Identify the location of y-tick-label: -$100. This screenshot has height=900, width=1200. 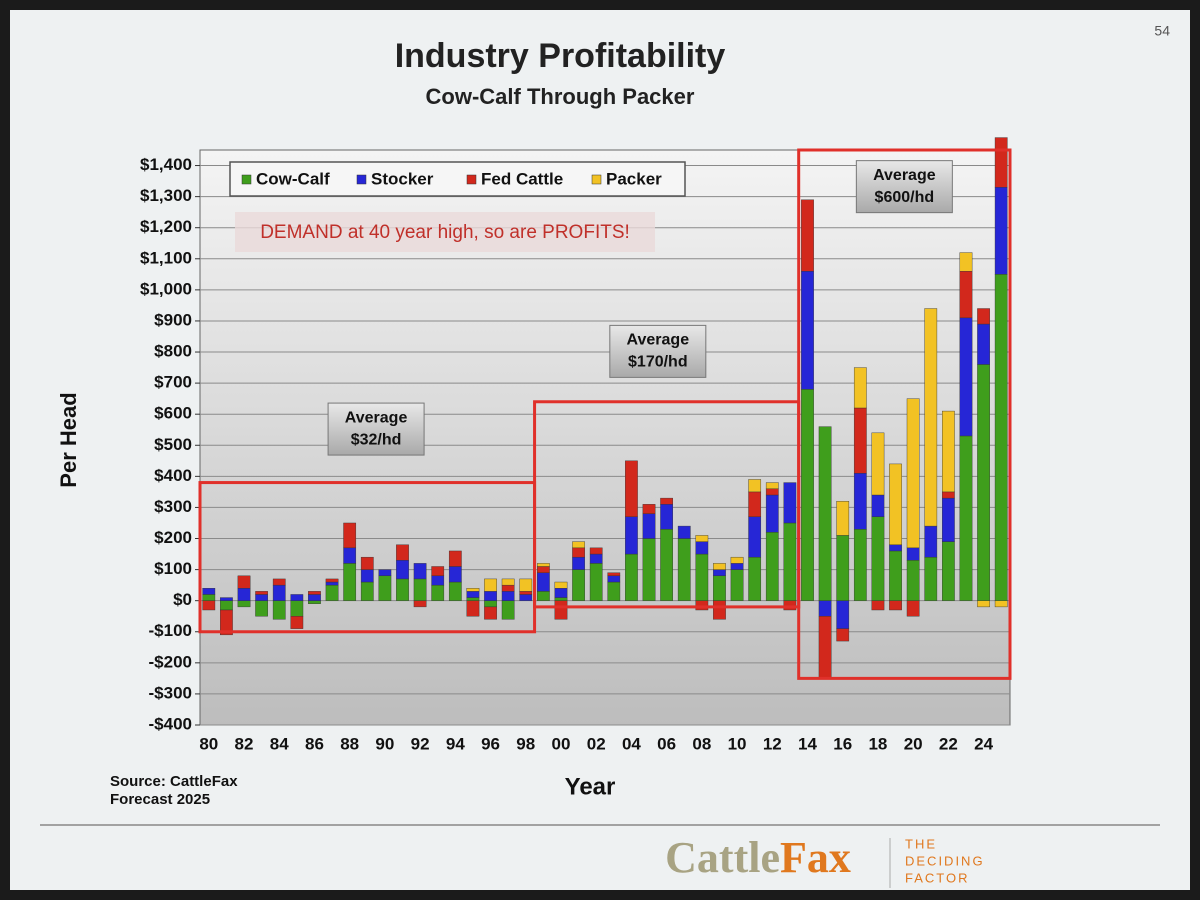
(170, 630).